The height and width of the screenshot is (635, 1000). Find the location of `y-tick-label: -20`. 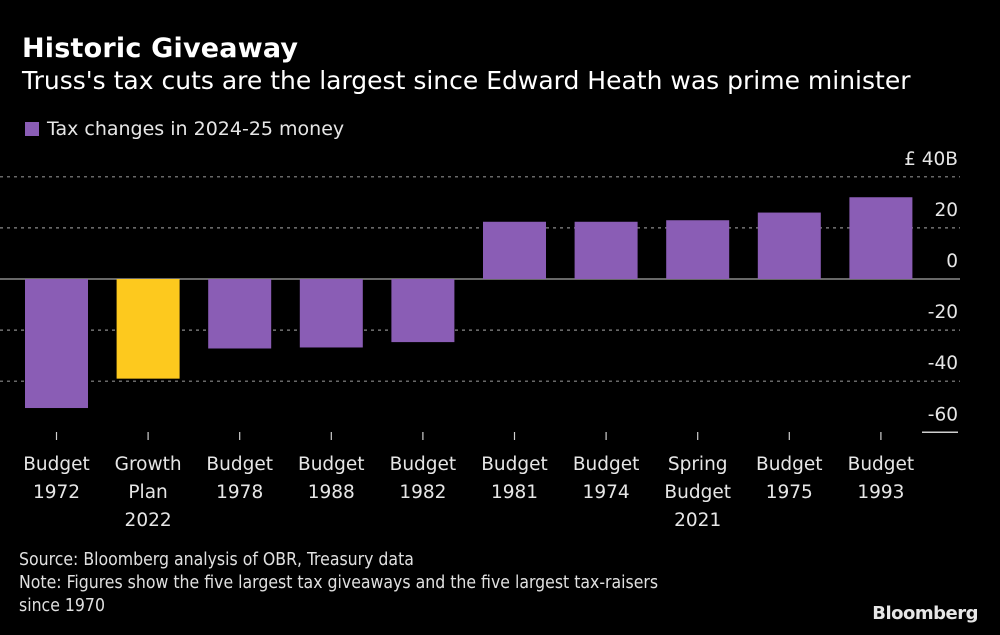

y-tick-label: -20 is located at coordinates (943, 312).